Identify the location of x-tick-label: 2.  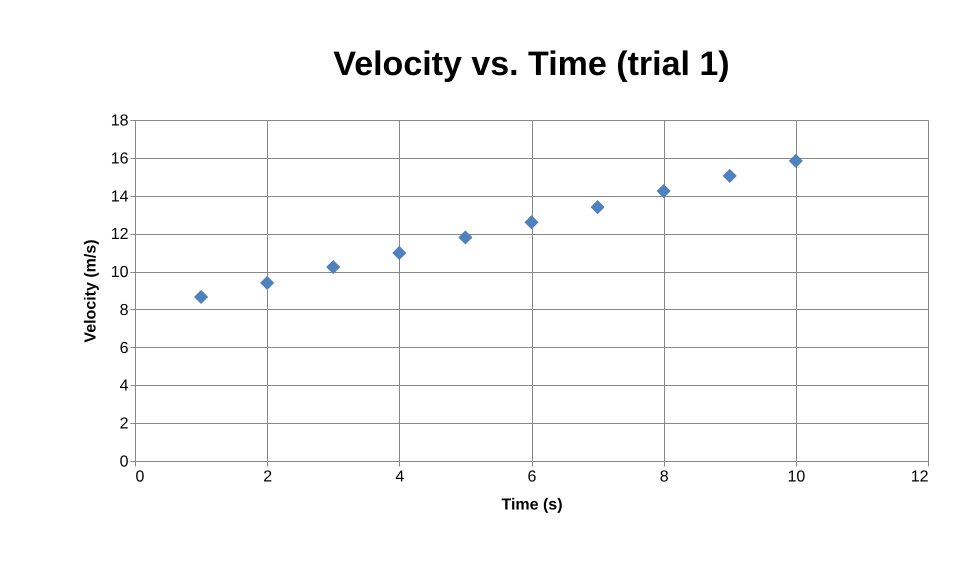
(267, 477).